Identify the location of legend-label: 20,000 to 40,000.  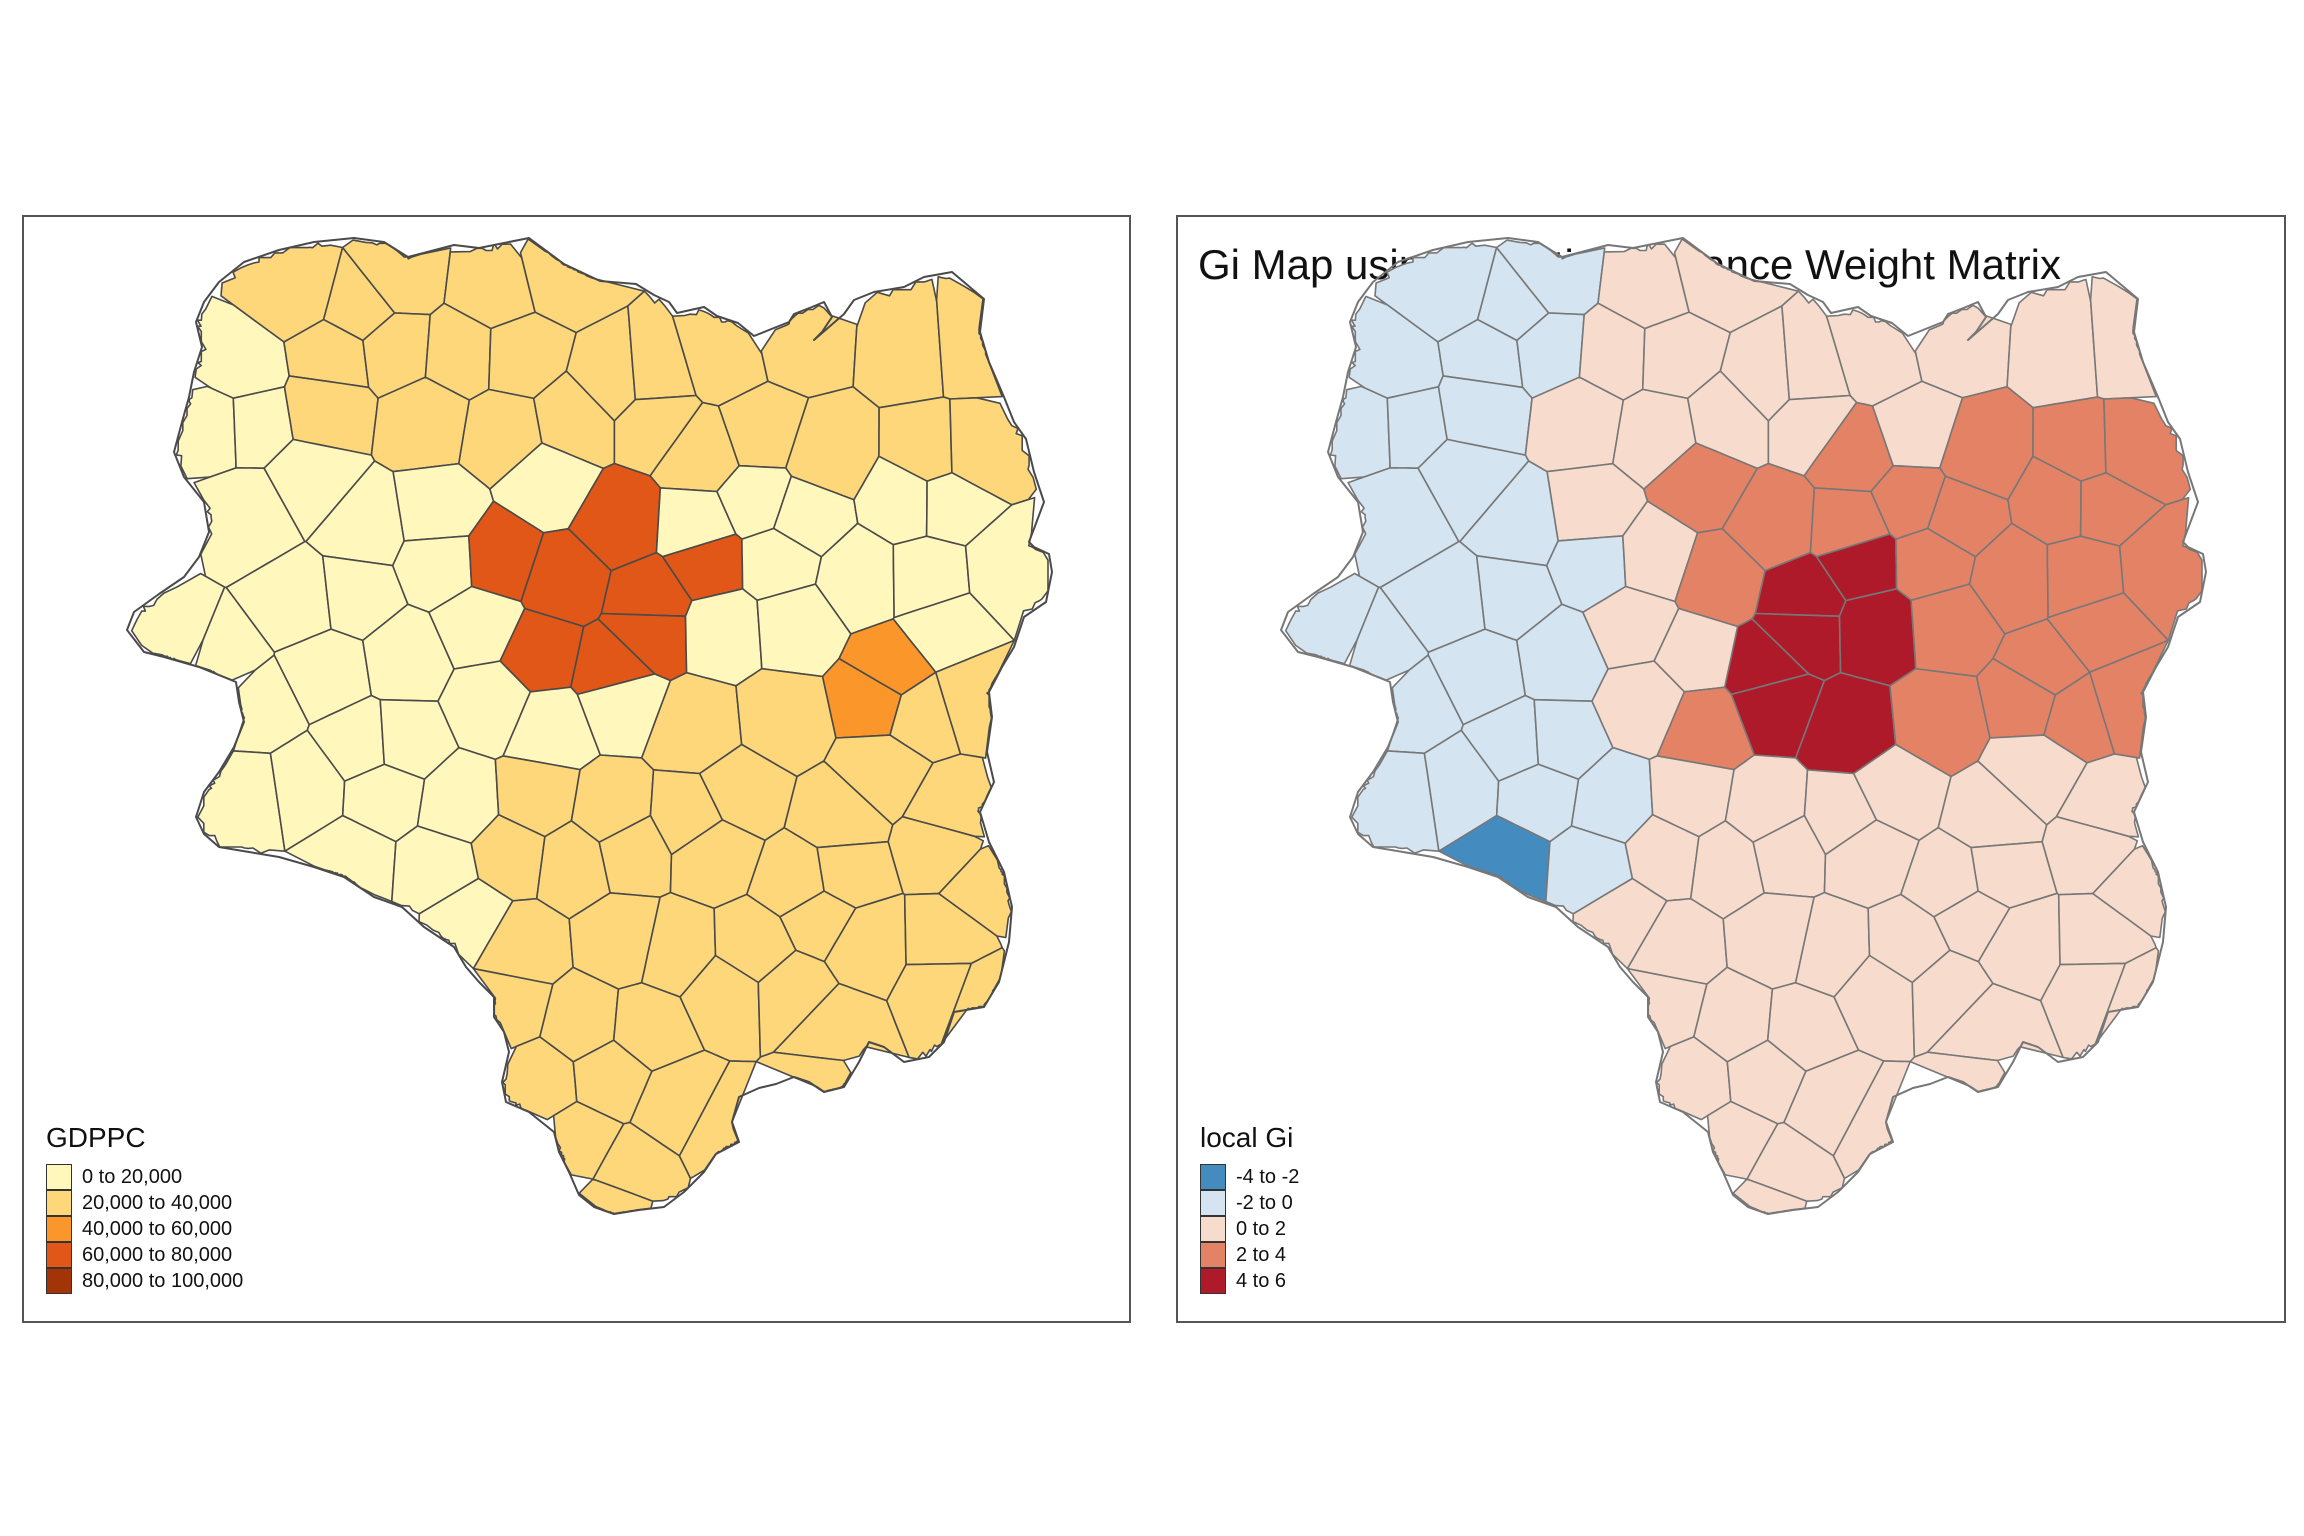
(157, 1202).